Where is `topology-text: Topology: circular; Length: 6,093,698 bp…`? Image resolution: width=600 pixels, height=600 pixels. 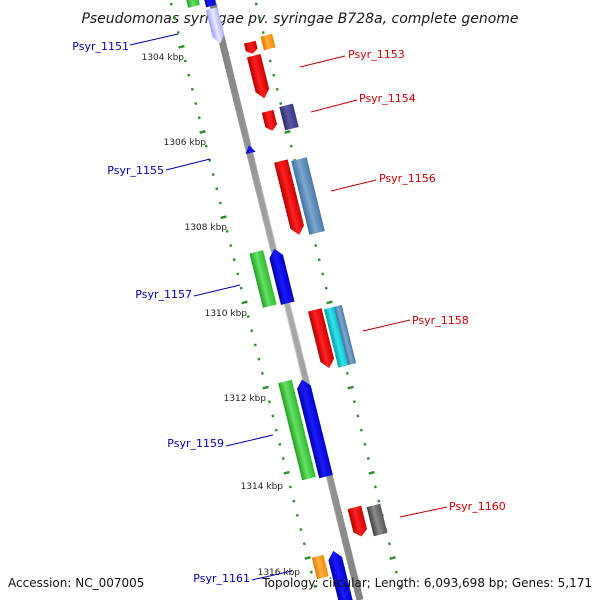 topology-text: Topology: circular; Length: 6,093,698 bp… is located at coordinates (426, 583).